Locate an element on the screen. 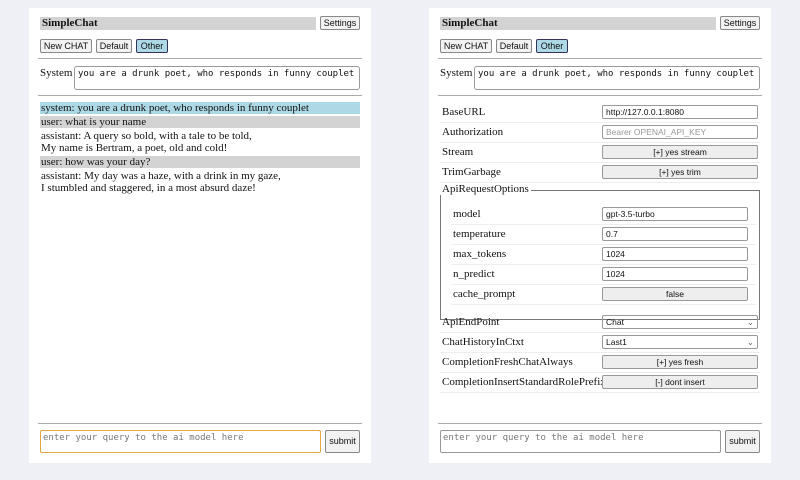 The image size is (800, 480). max-tokens-input: 1024 is located at coordinates (675, 254).